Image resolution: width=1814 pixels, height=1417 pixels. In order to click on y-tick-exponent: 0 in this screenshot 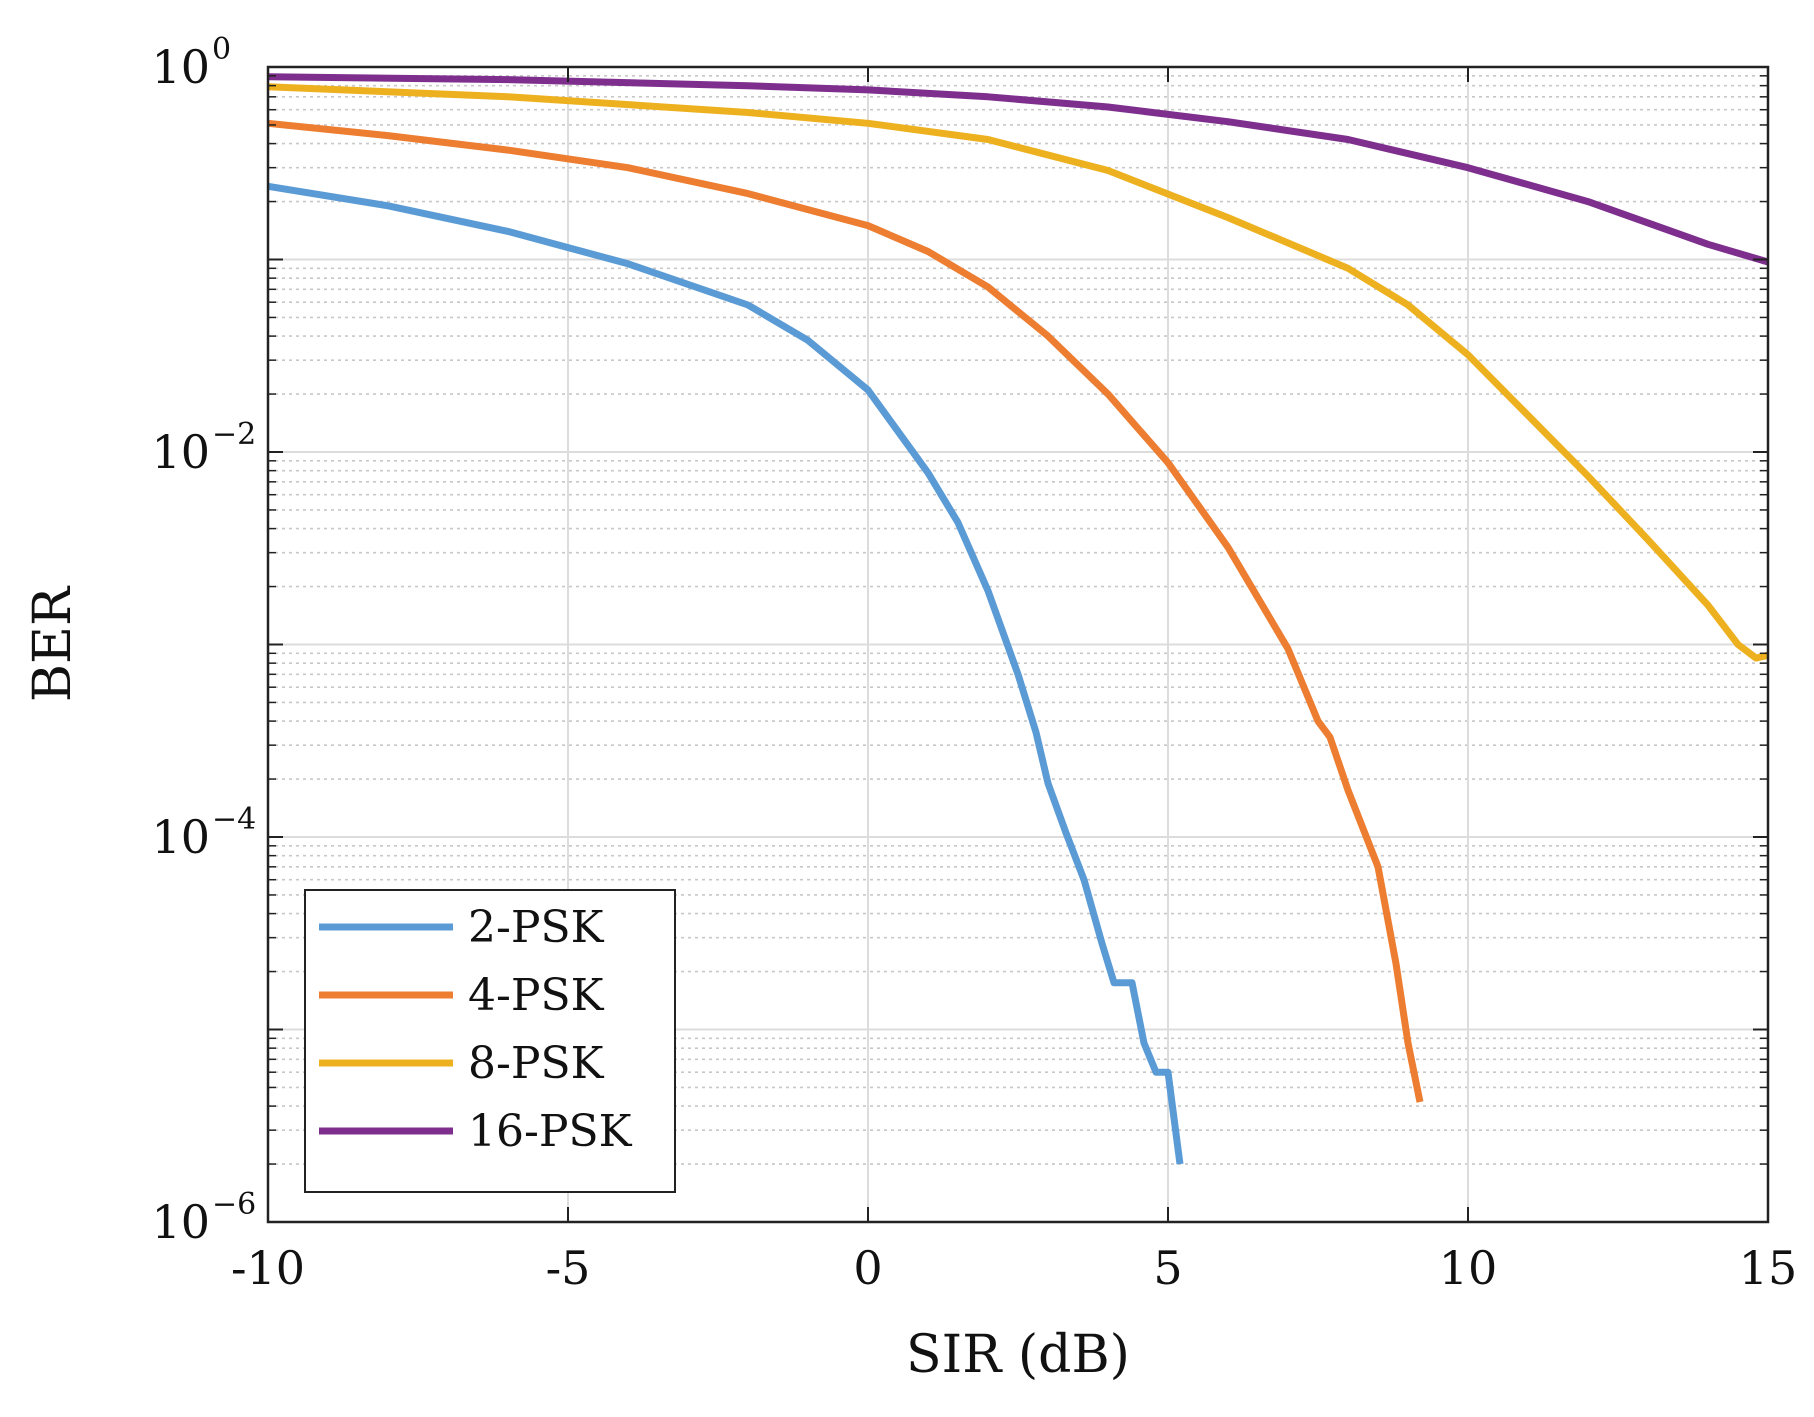, I will do `click(221, 49)`.